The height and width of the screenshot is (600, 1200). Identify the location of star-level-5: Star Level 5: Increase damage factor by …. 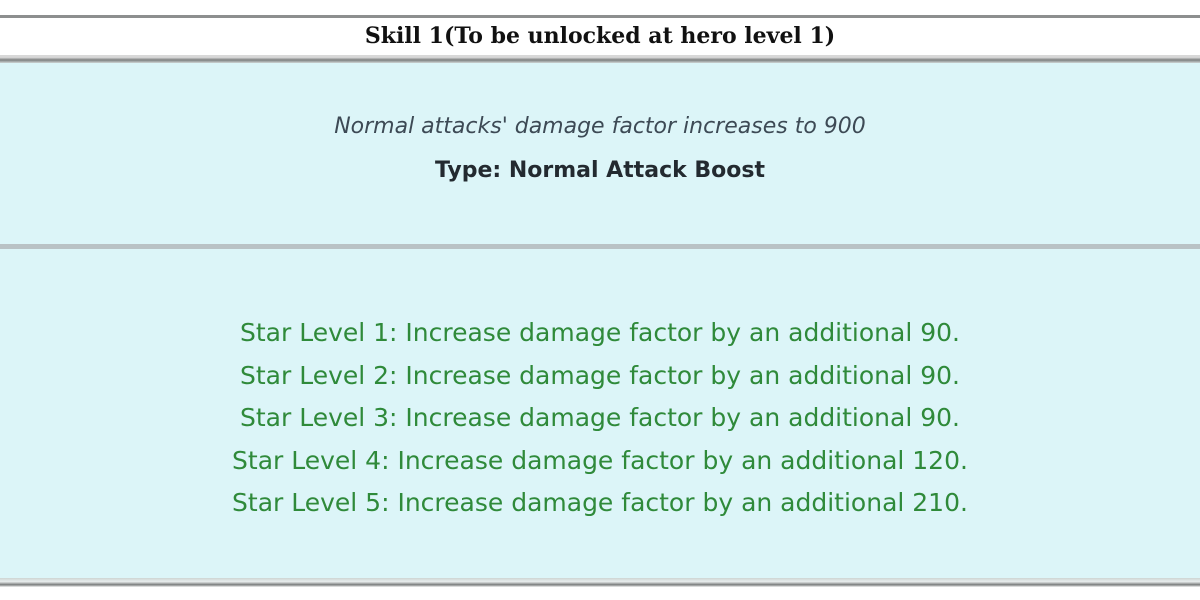
(600, 502).